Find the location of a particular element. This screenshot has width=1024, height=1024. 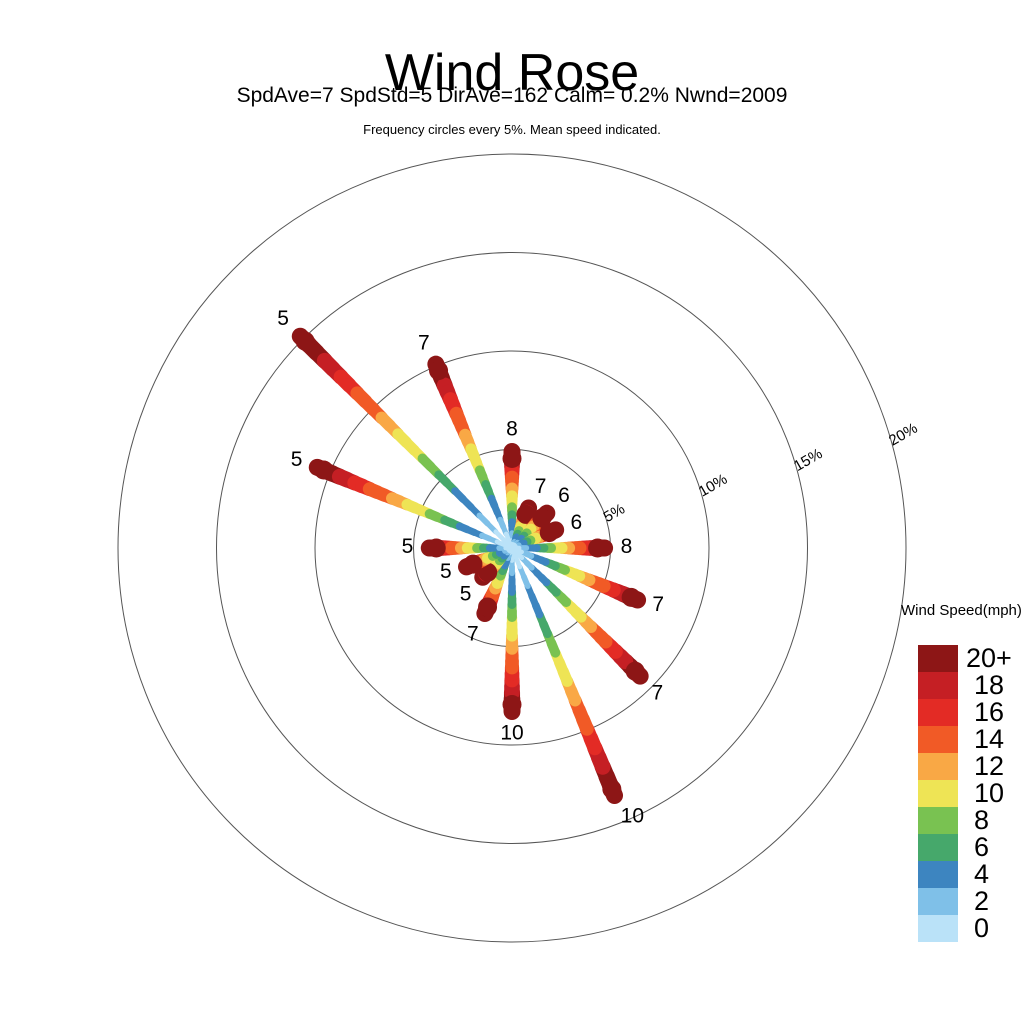

radial-tick-label: 10% is located at coordinates (713, 486).